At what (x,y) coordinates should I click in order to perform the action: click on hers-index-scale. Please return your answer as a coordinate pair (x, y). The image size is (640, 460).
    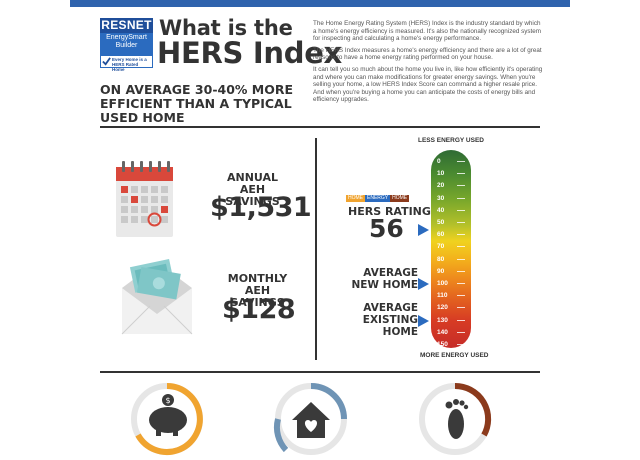
    Looking at the image, I should click on (451, 249).